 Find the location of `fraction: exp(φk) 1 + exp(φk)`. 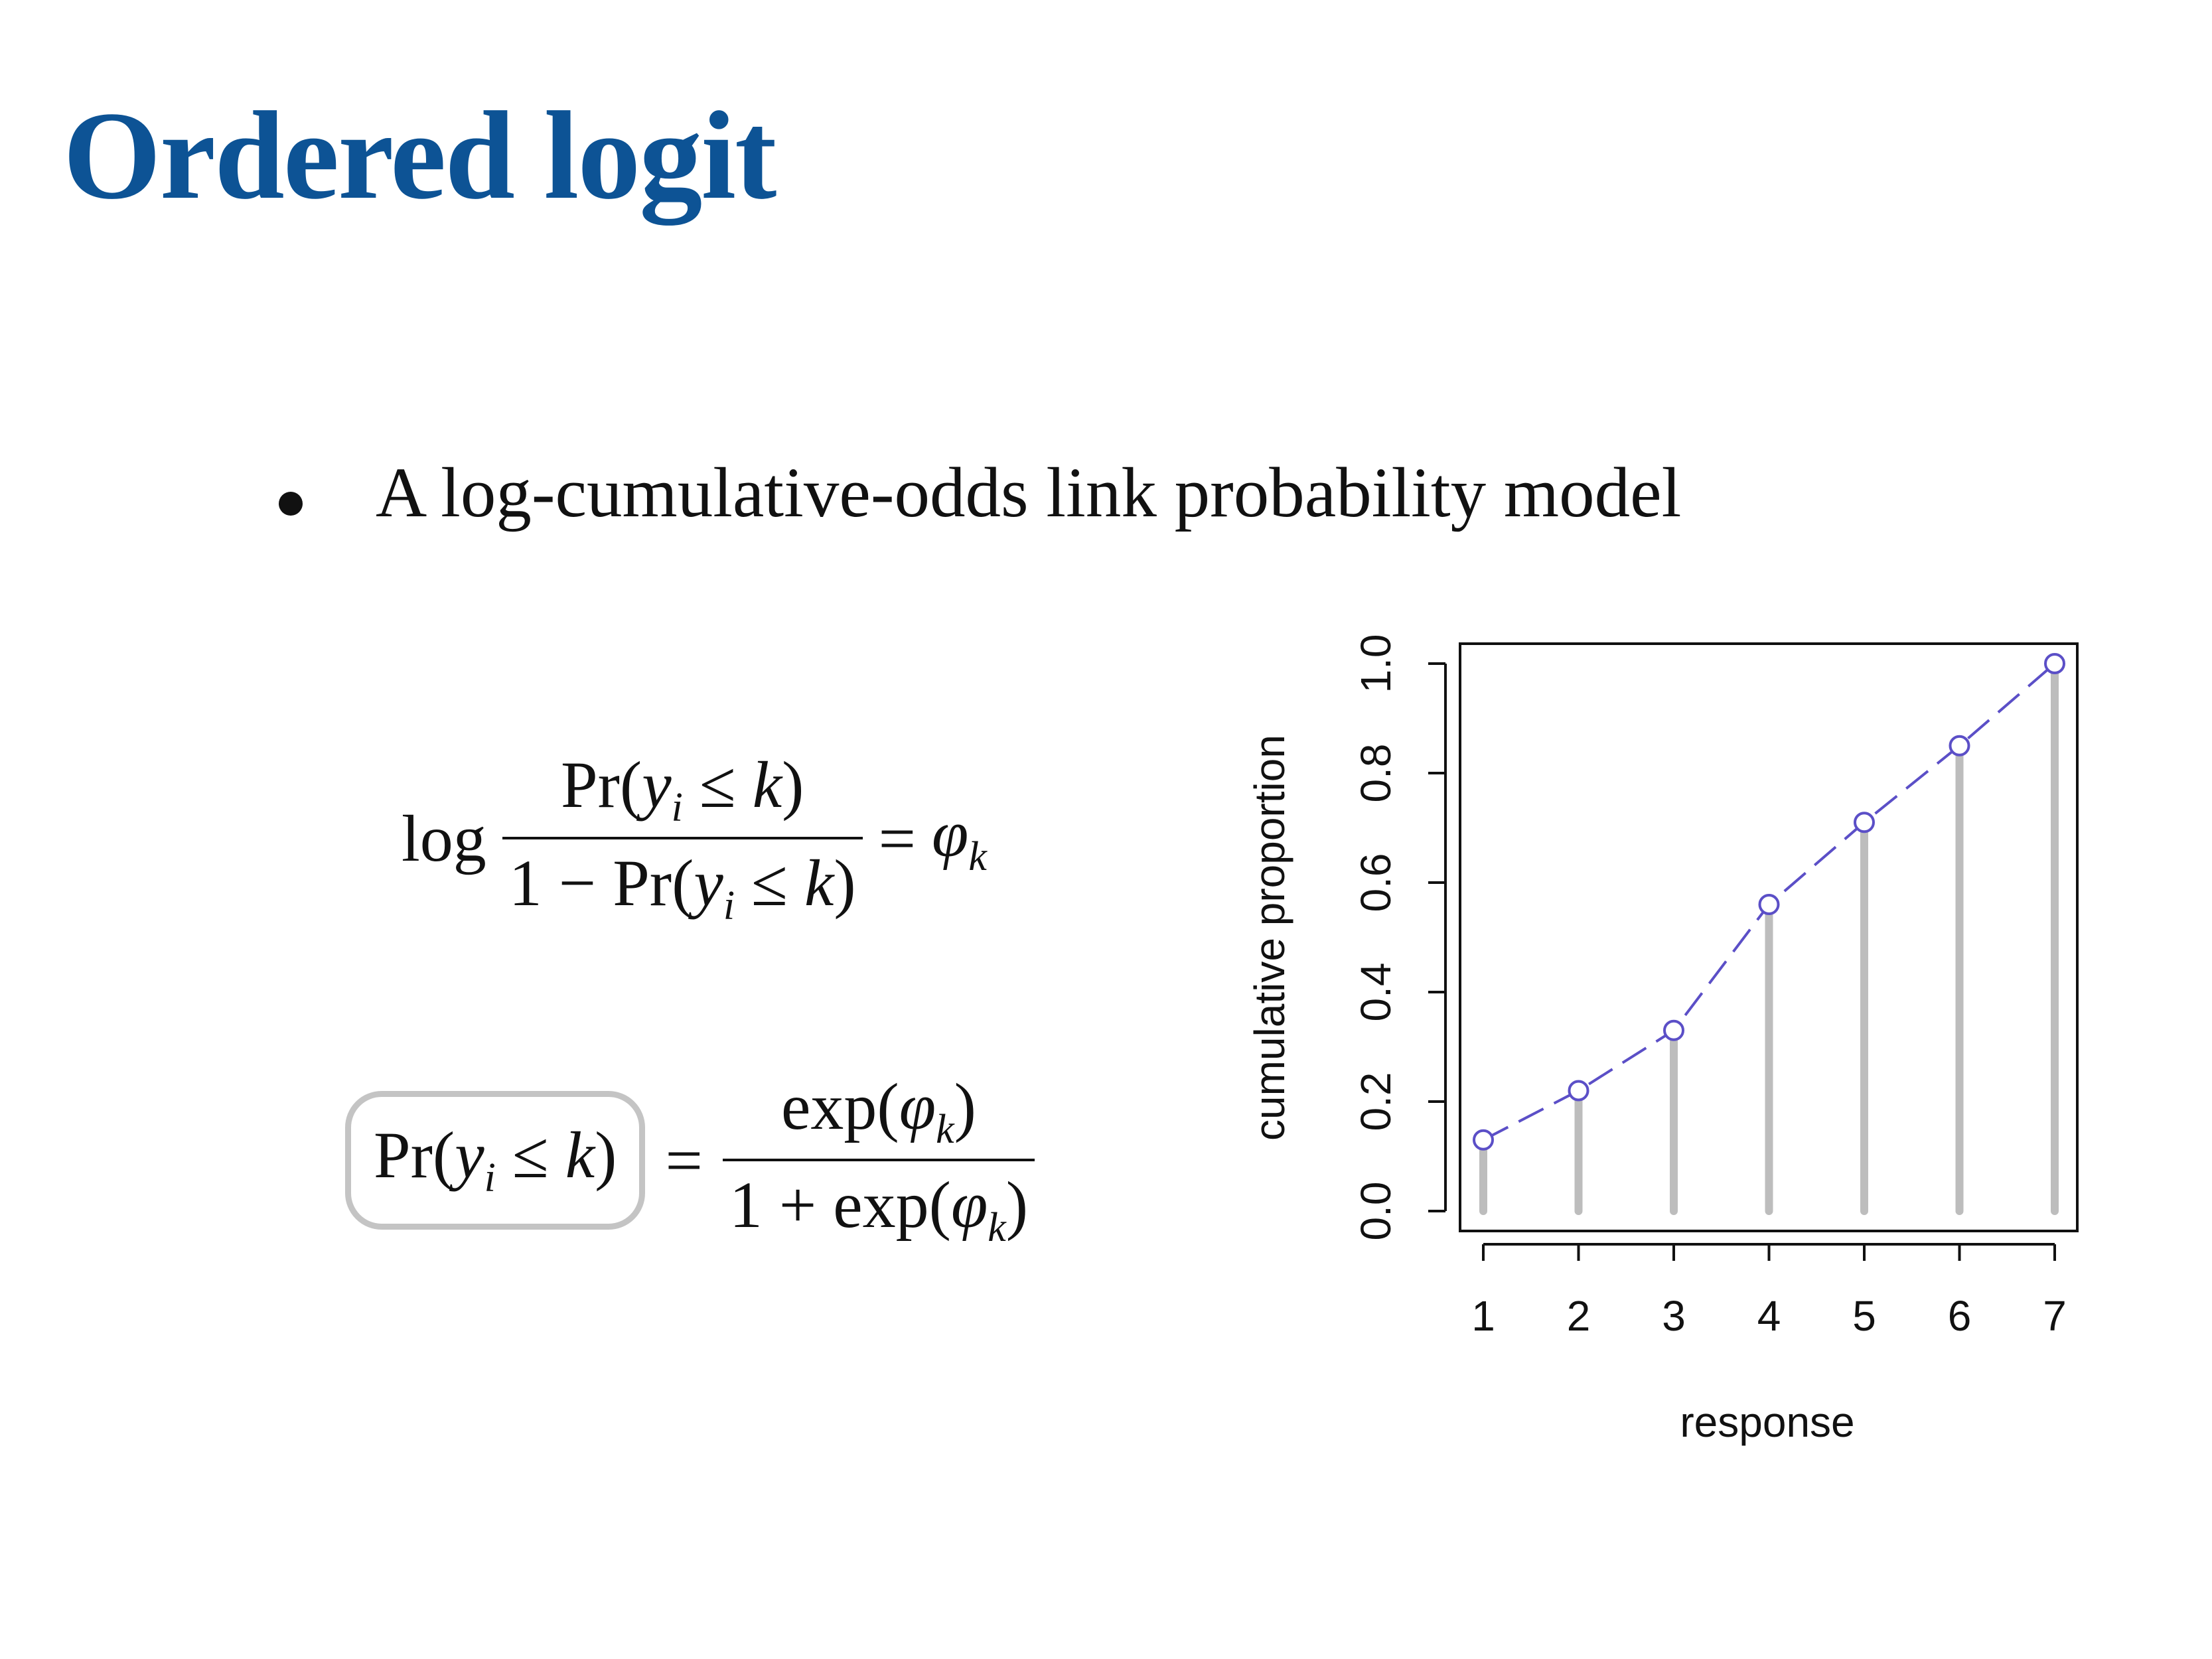

fraction: exp(φk) 1 + exp(φk) is located at coordinates (879, 1160).